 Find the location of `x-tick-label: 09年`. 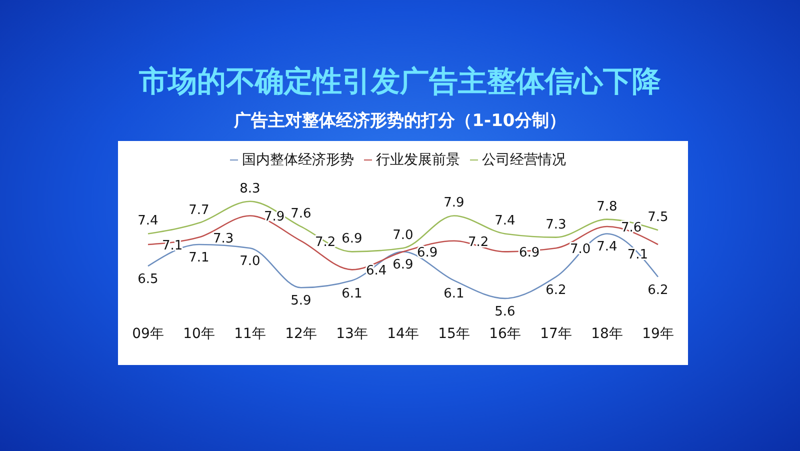

x-tick-label: 09年 is located at coordinates (148, 334).